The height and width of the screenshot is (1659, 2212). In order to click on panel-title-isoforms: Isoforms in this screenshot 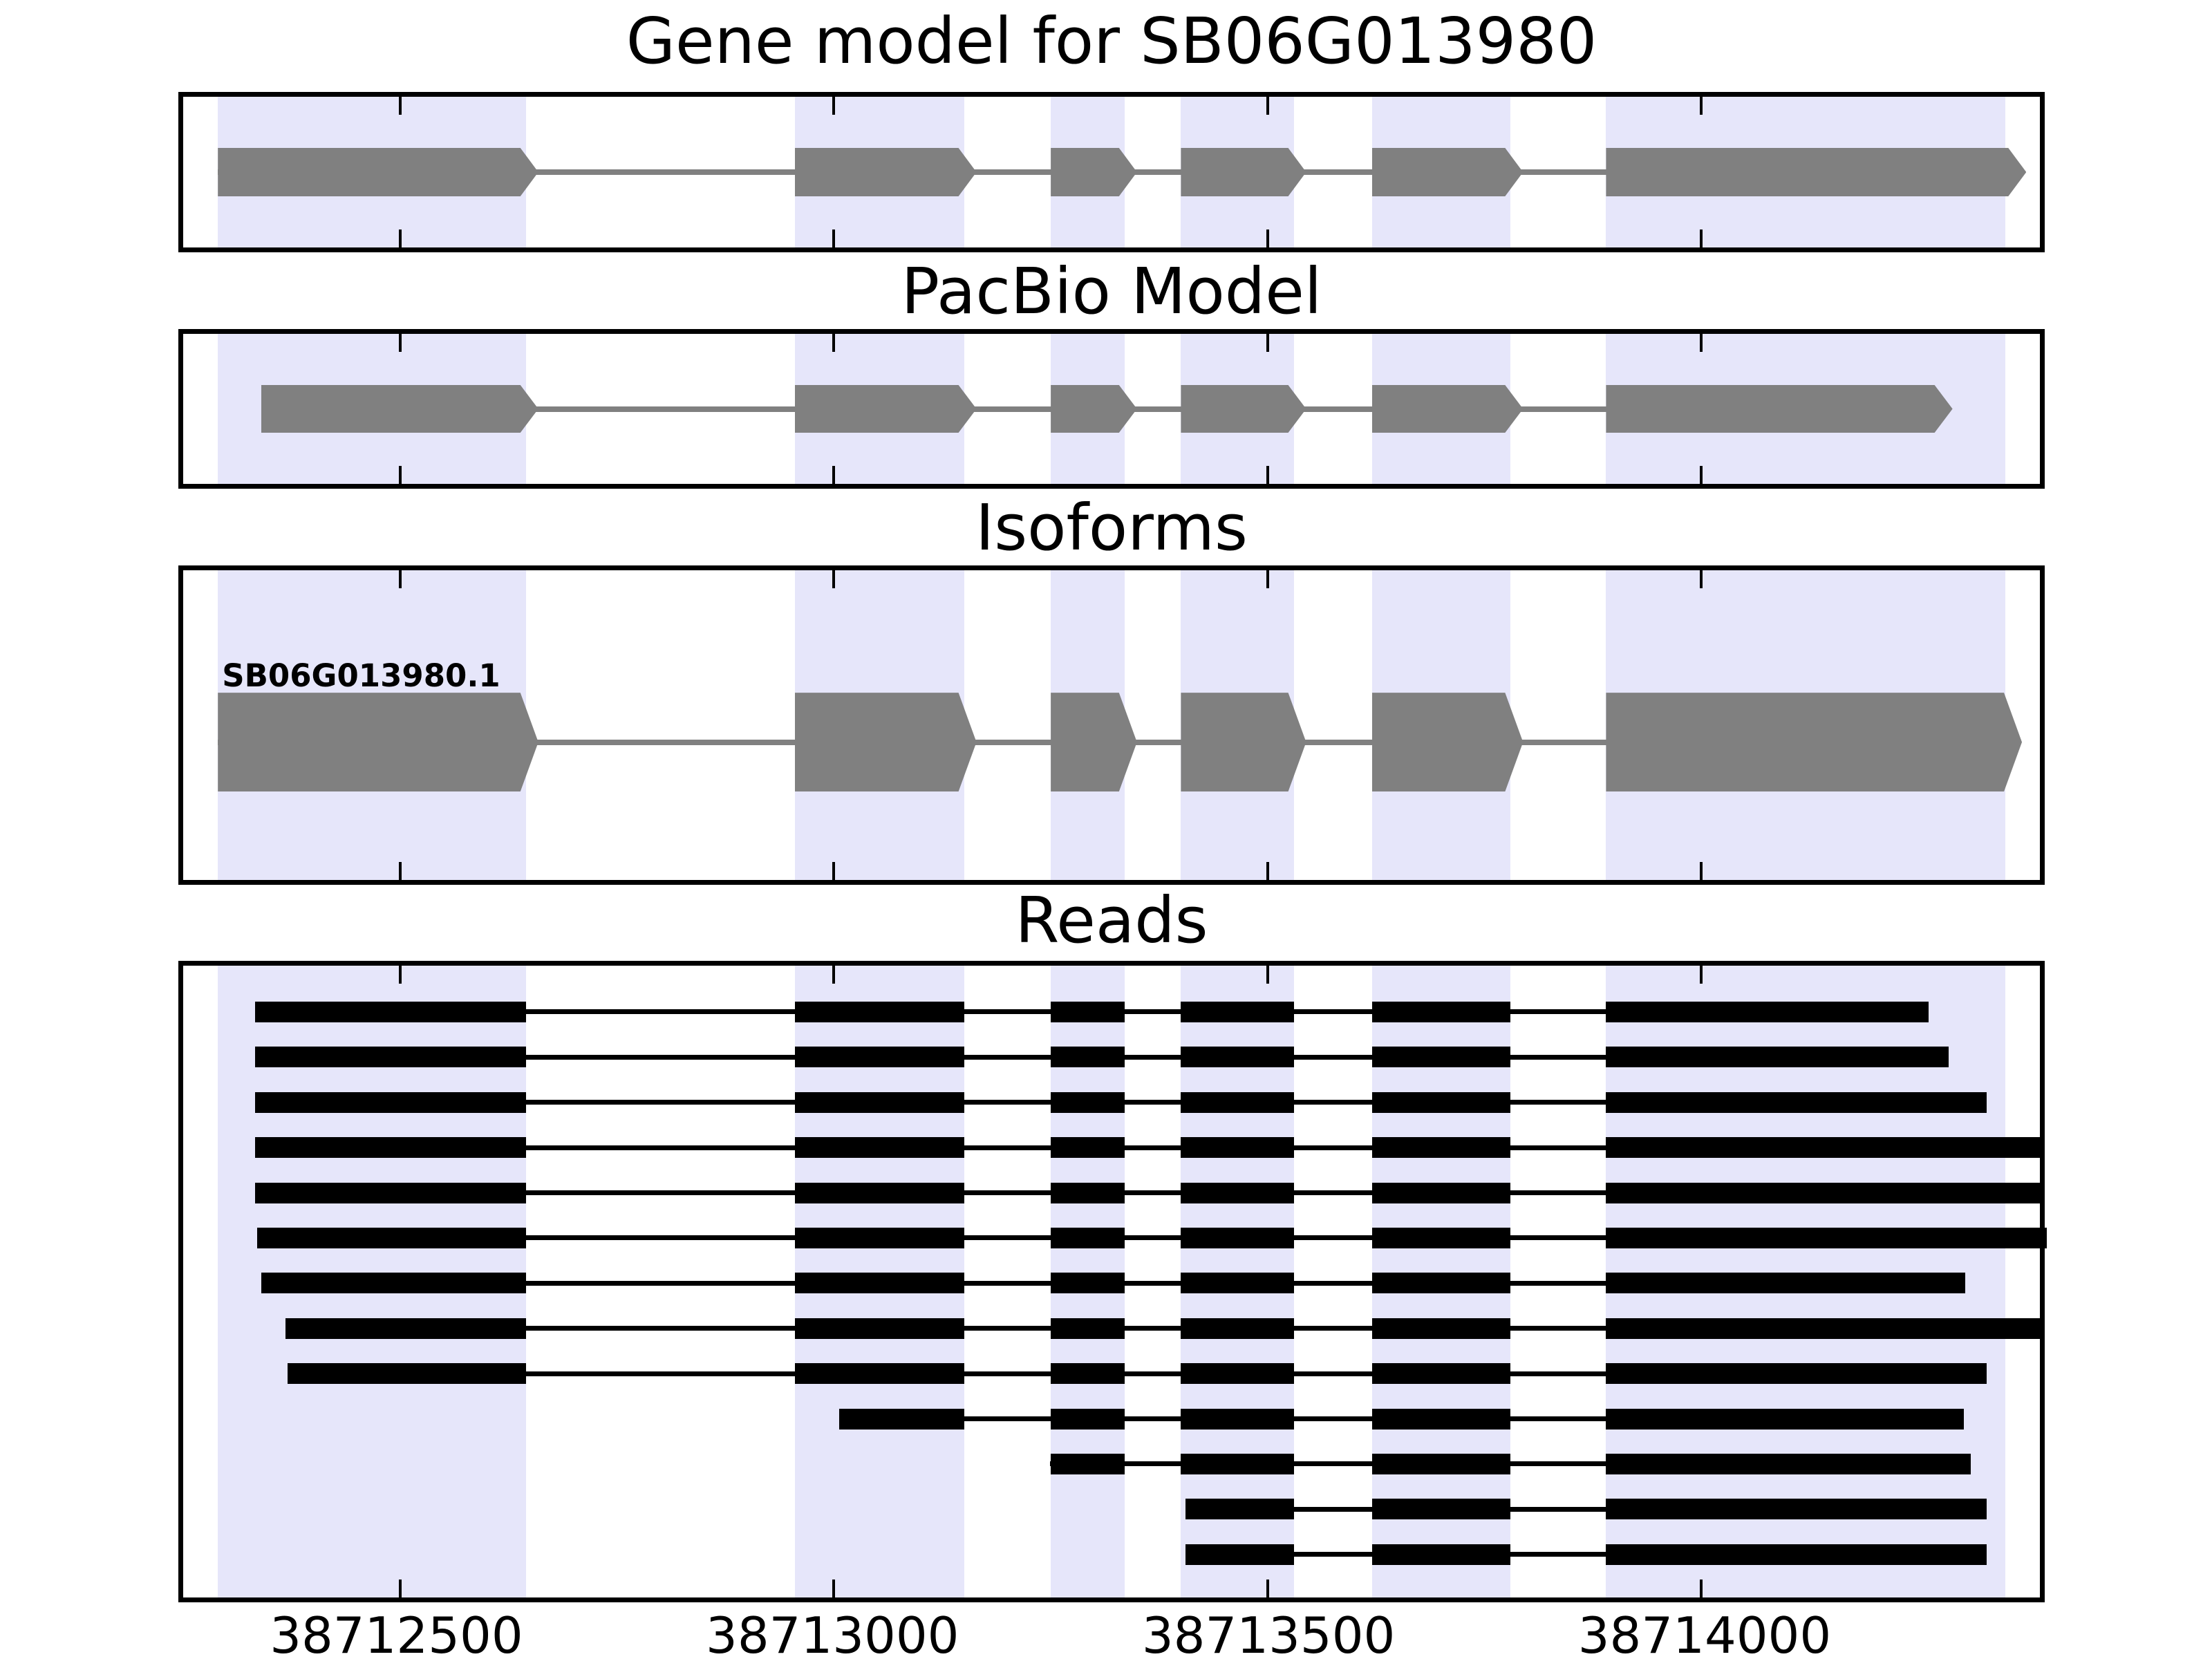, I will do `click(1111, 528)`.